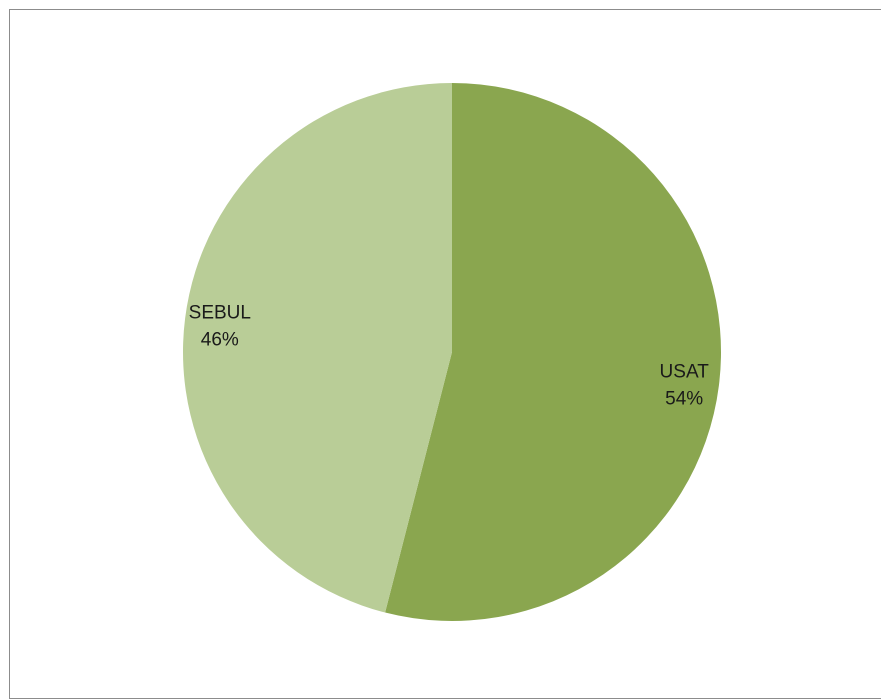 The width and height of the screenshot is (881, 699). What do you see at coordinates (220, 313) in the screenshot?
I see `slice-label-sebul-name: SEBUL` at bounding box center [220, 313].